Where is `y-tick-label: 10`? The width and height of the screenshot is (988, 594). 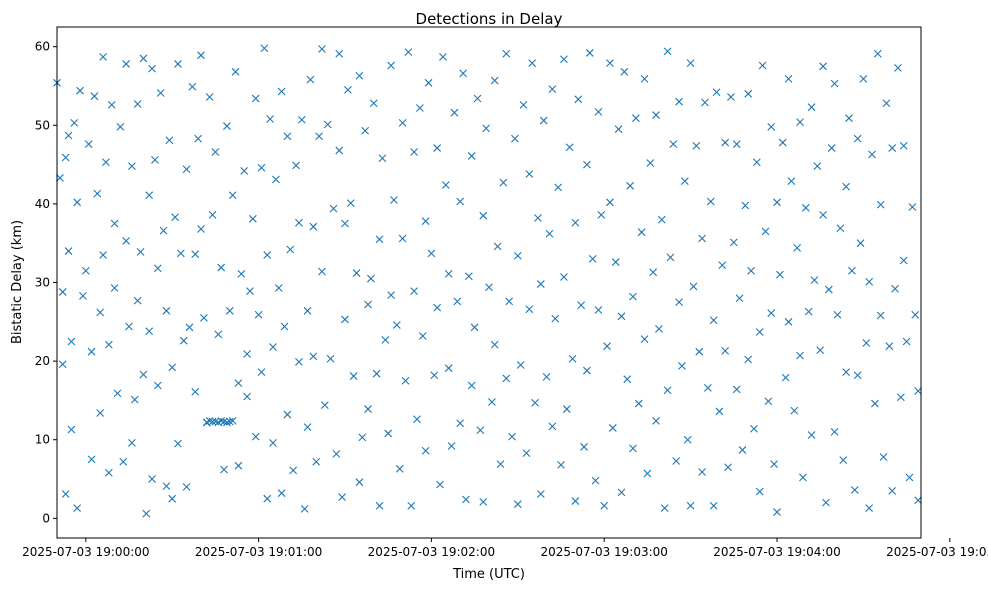
y-tick-label: 10 is located at coordinates (42, 440).